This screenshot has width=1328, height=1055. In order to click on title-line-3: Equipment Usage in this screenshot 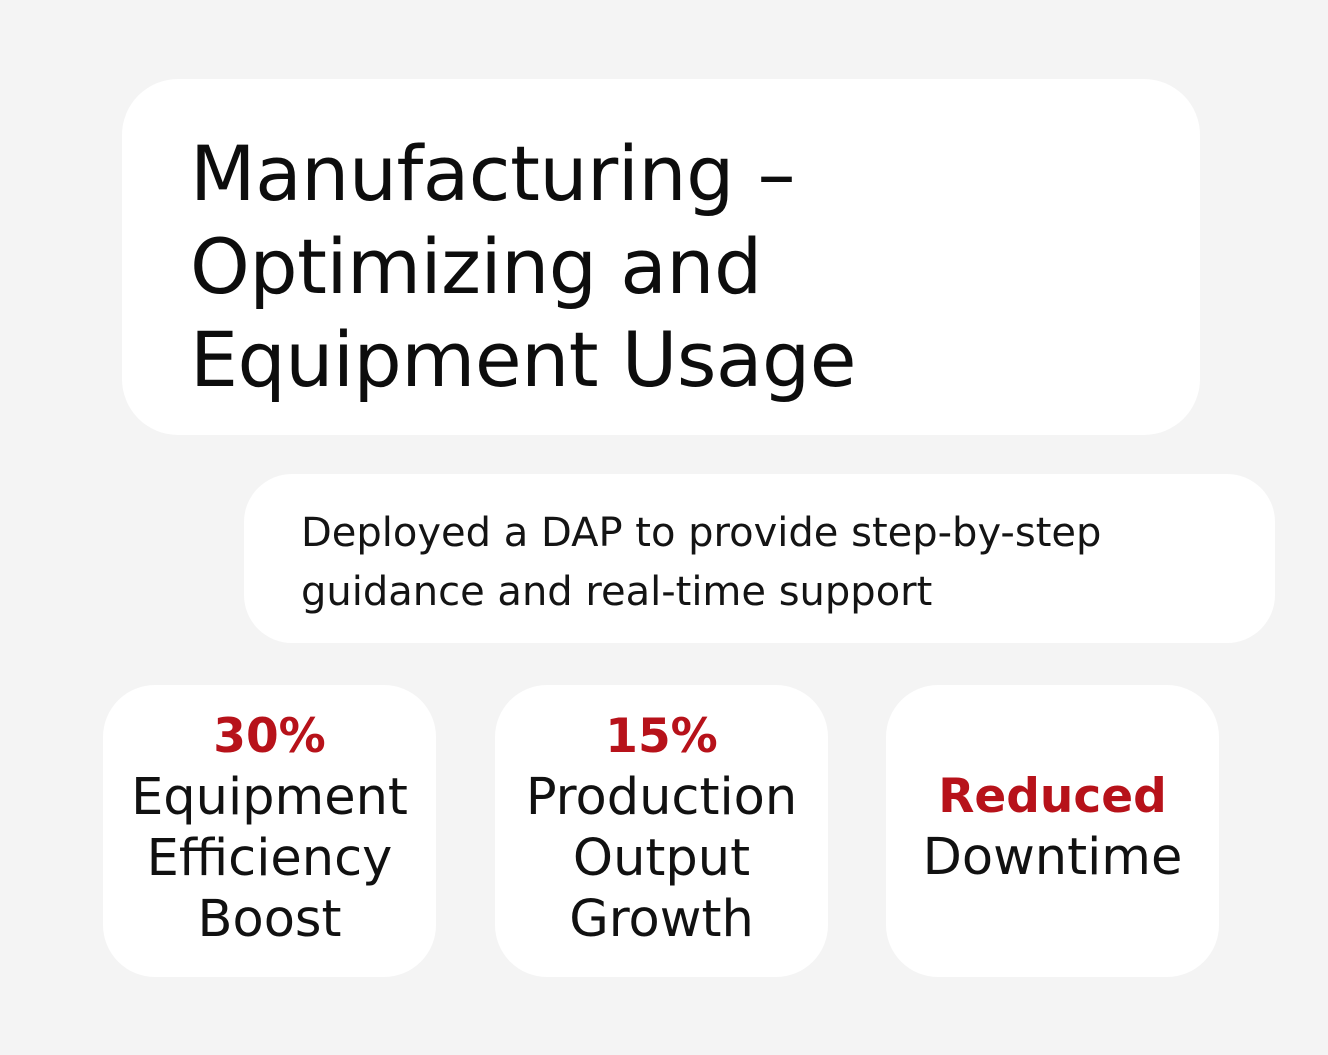, I will do `click(523, 359)`.